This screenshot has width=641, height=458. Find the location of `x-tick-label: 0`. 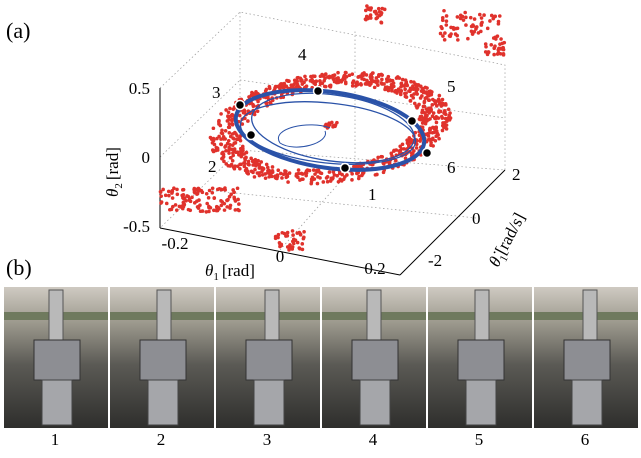

x-tick-label: 0 is located at coordinates (280, 256).